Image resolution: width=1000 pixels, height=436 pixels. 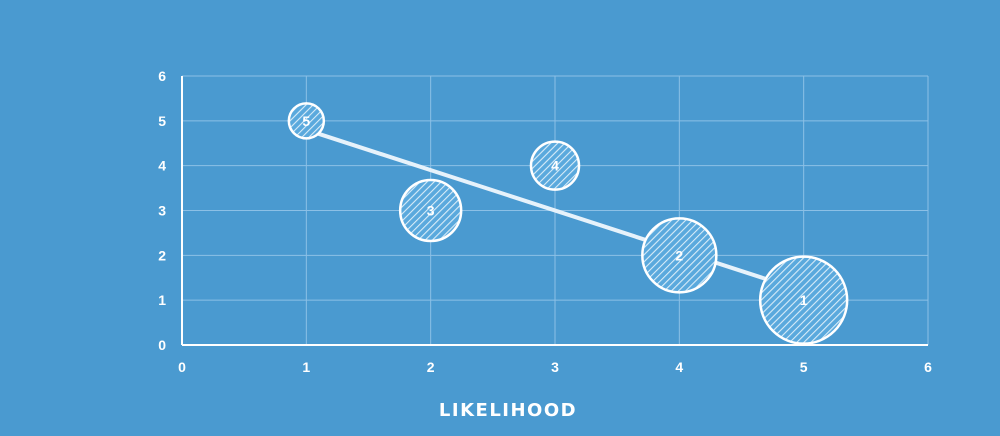 I want to click on bubble: 2, so click(x=679, y=255).